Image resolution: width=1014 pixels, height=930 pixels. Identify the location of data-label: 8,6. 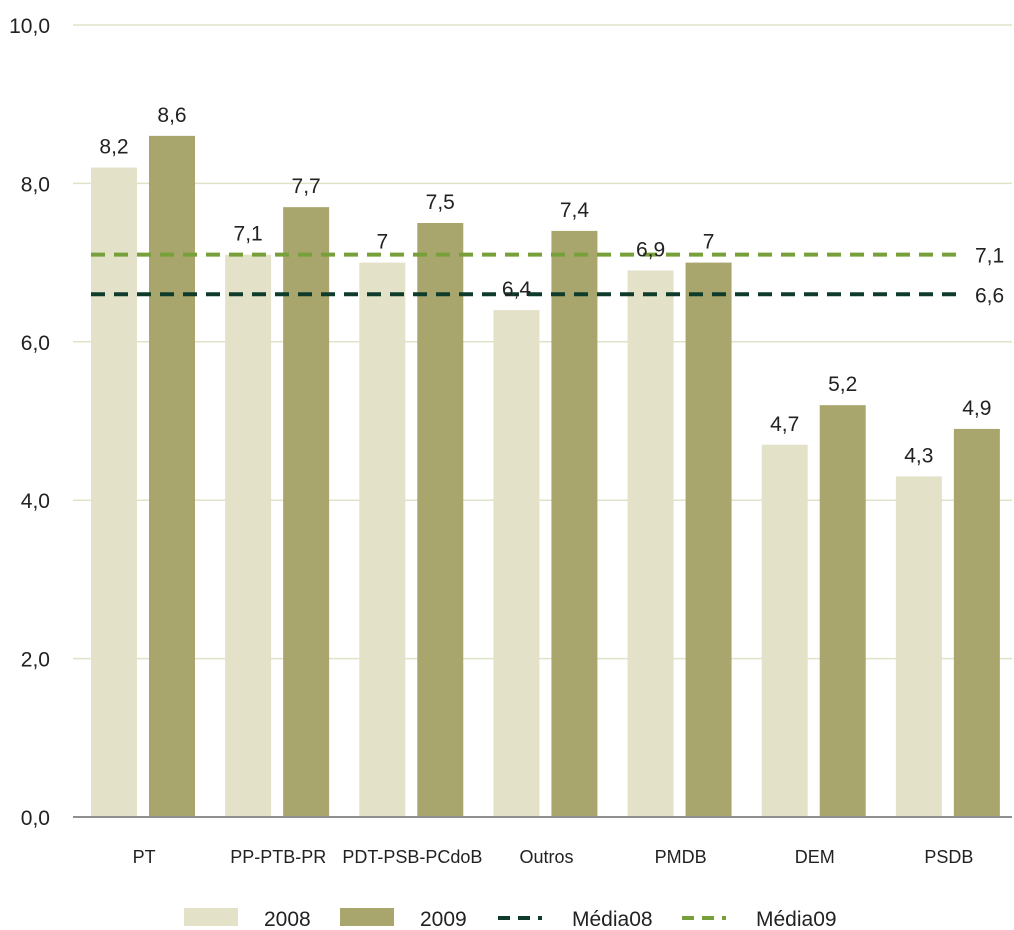
(171, 115).